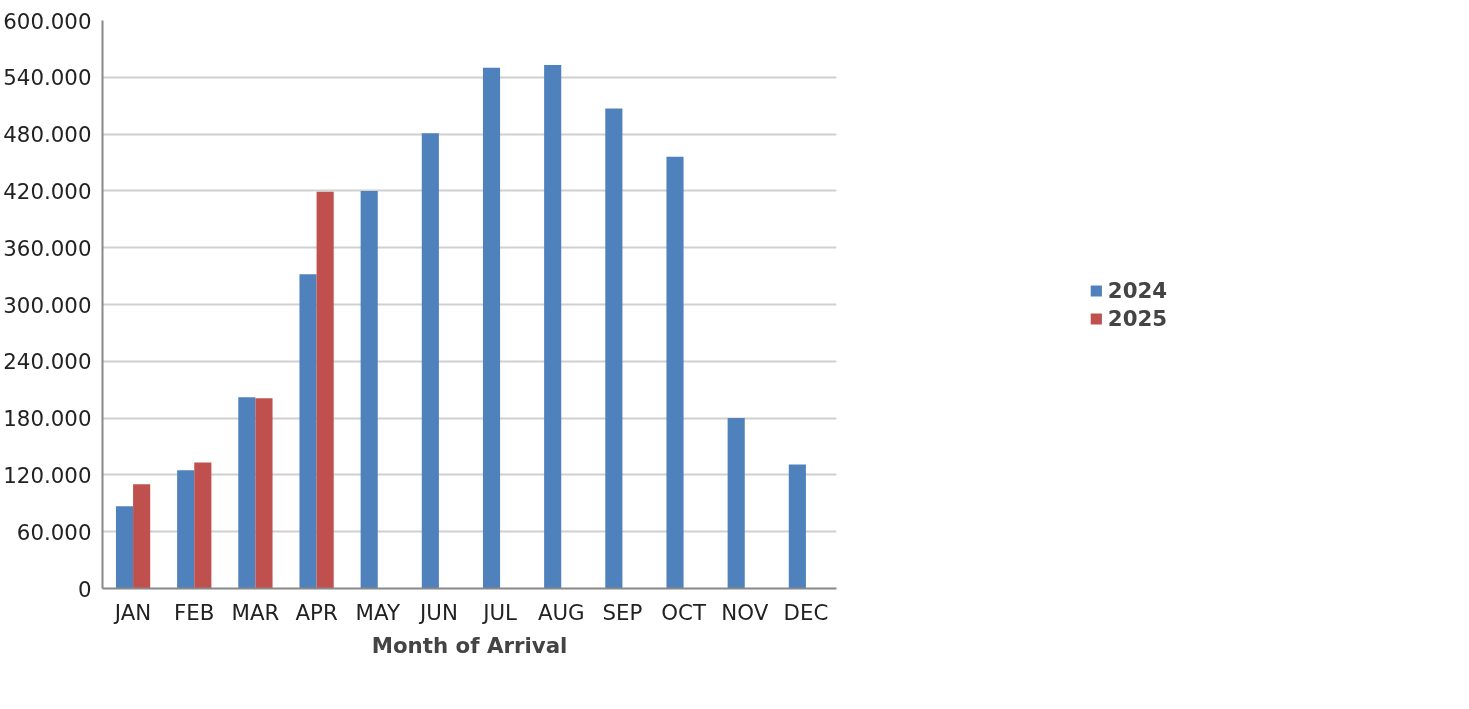 The height and width of the screenshot is (709, 1469). What do you see at coordinates (132, 612) in the screenshot?
I see `x-tick-label: JAN` at bounding box center [132, 612].